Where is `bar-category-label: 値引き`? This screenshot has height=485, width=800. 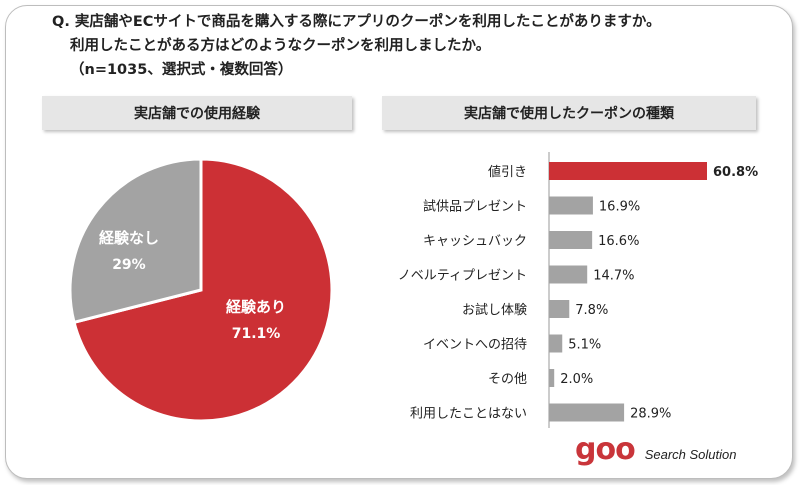
bar-category-label: 値引き is located at coordinates (507, 172).